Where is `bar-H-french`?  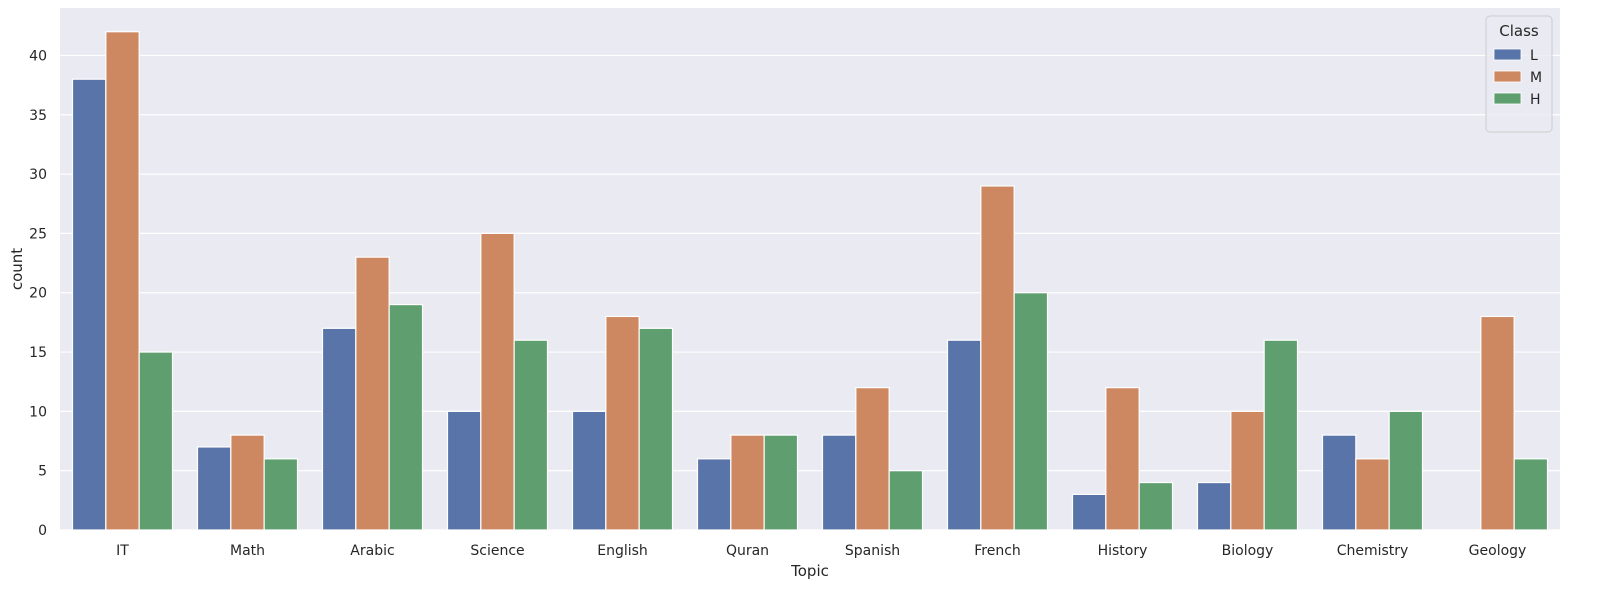
bar-H-french is located at coordinates (1031, 411).